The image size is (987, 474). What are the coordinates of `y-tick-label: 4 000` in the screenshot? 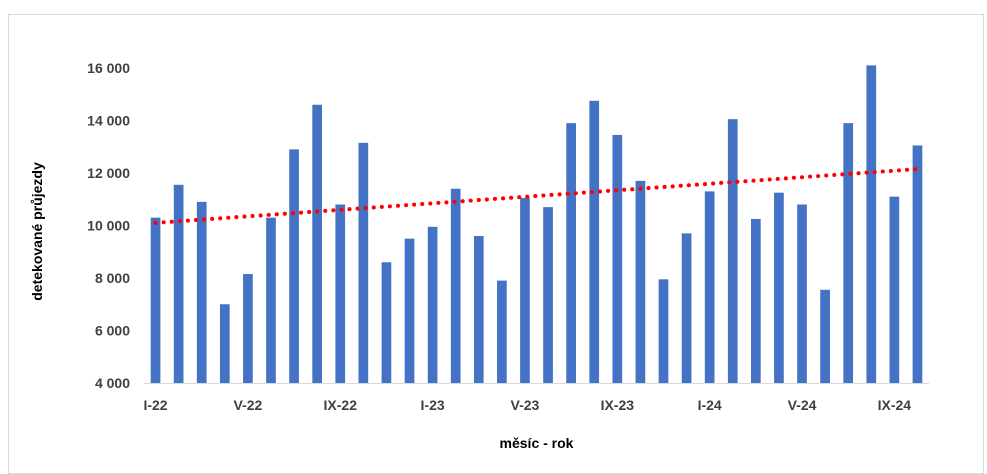 It's located at (112, 383).